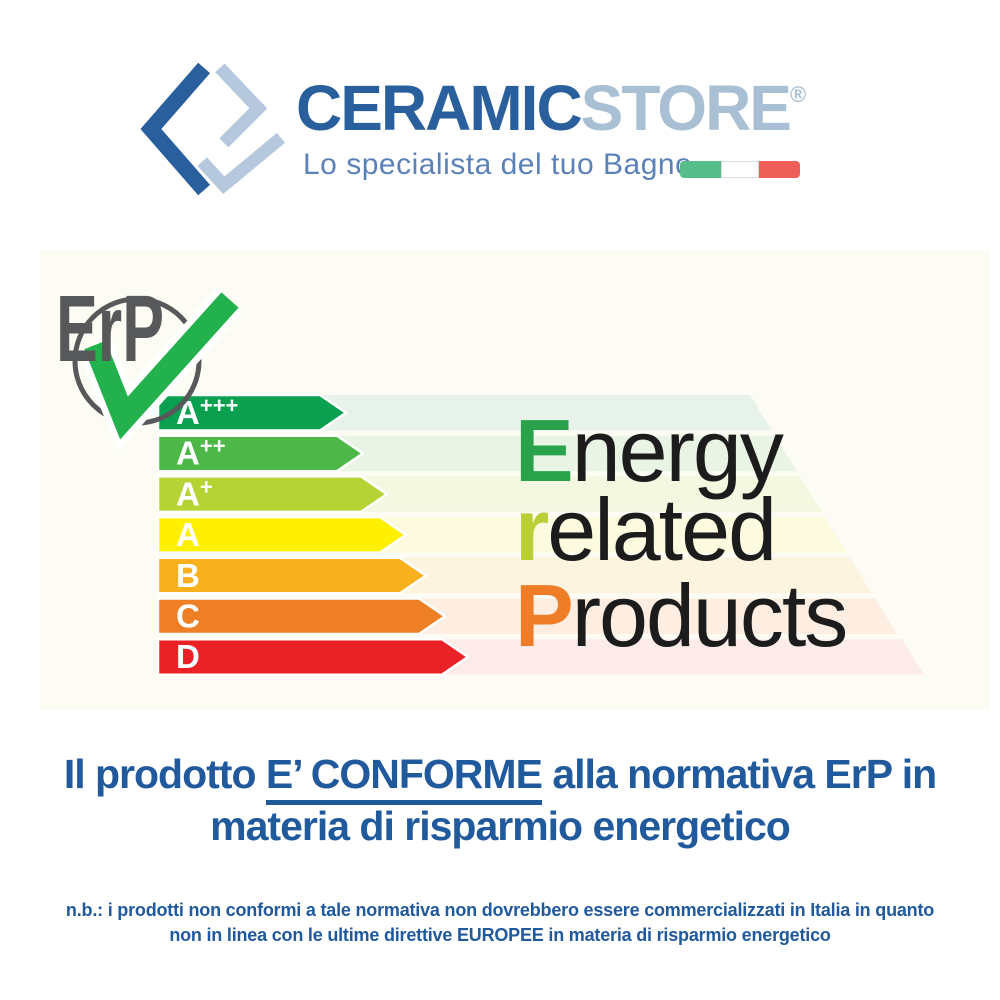 The width and height of the screenshot is (1000, 1000). I want to click on registered-trademark-icon: ®, so click(798, 94).